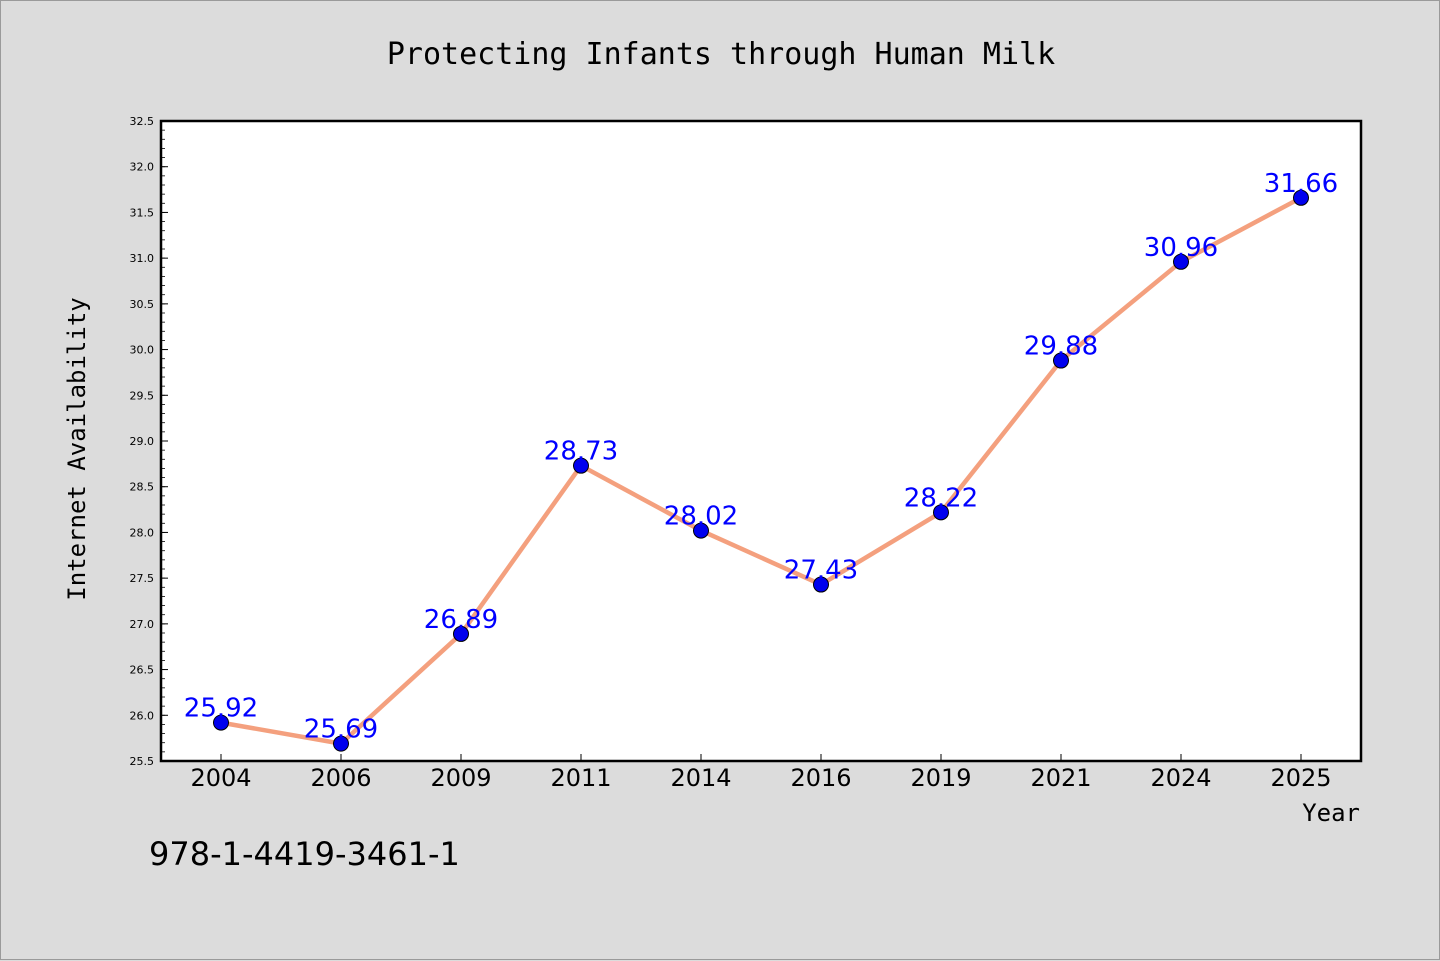 This screenshot has width=1440, height=961. I want to click on data-label: 30.96, so click(1181, 248).